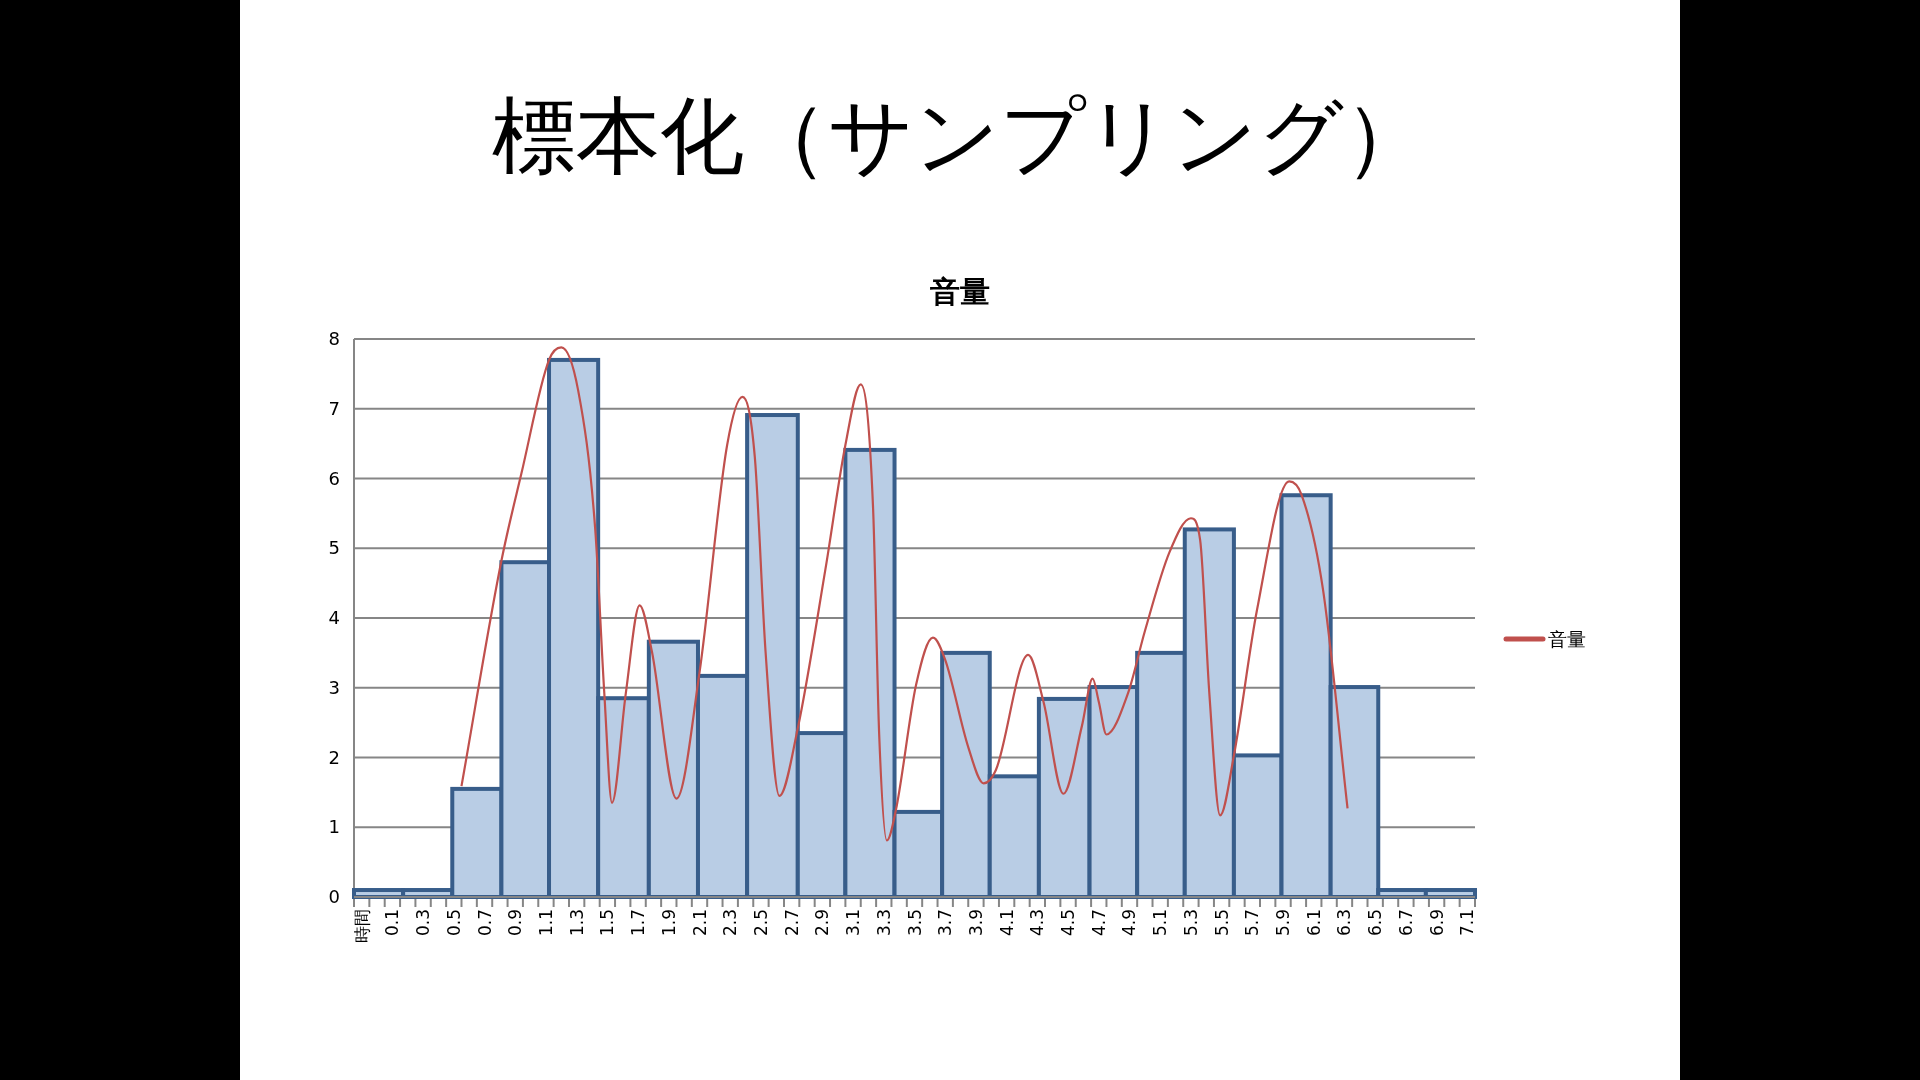  I want to click on x-tick-label: 4.9, so click(1129, 923).